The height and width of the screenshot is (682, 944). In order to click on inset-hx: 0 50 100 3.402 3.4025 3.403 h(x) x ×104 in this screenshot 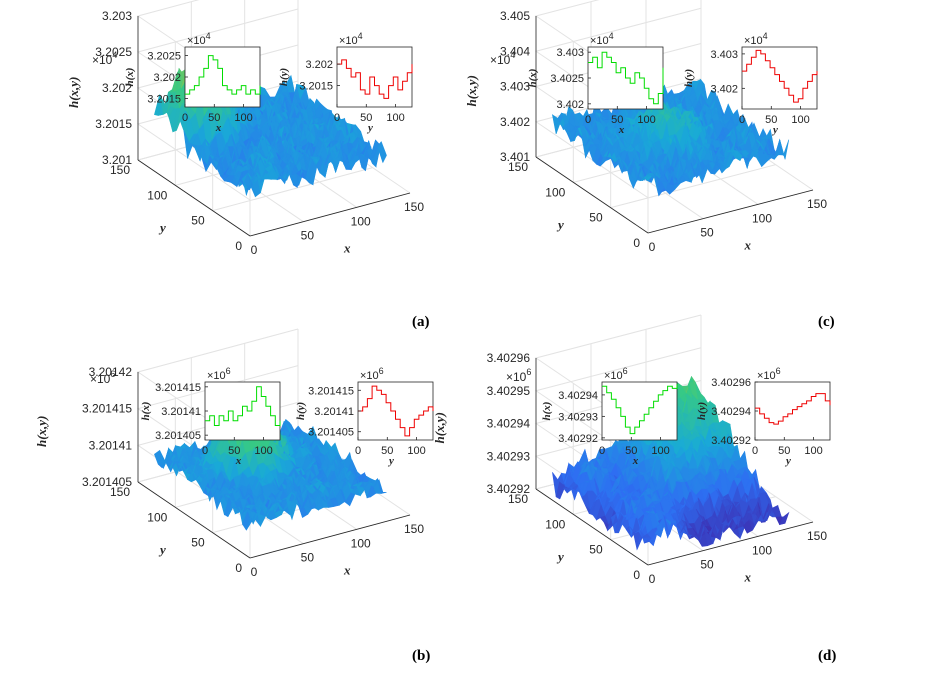, I will do `click(595, 83)`.